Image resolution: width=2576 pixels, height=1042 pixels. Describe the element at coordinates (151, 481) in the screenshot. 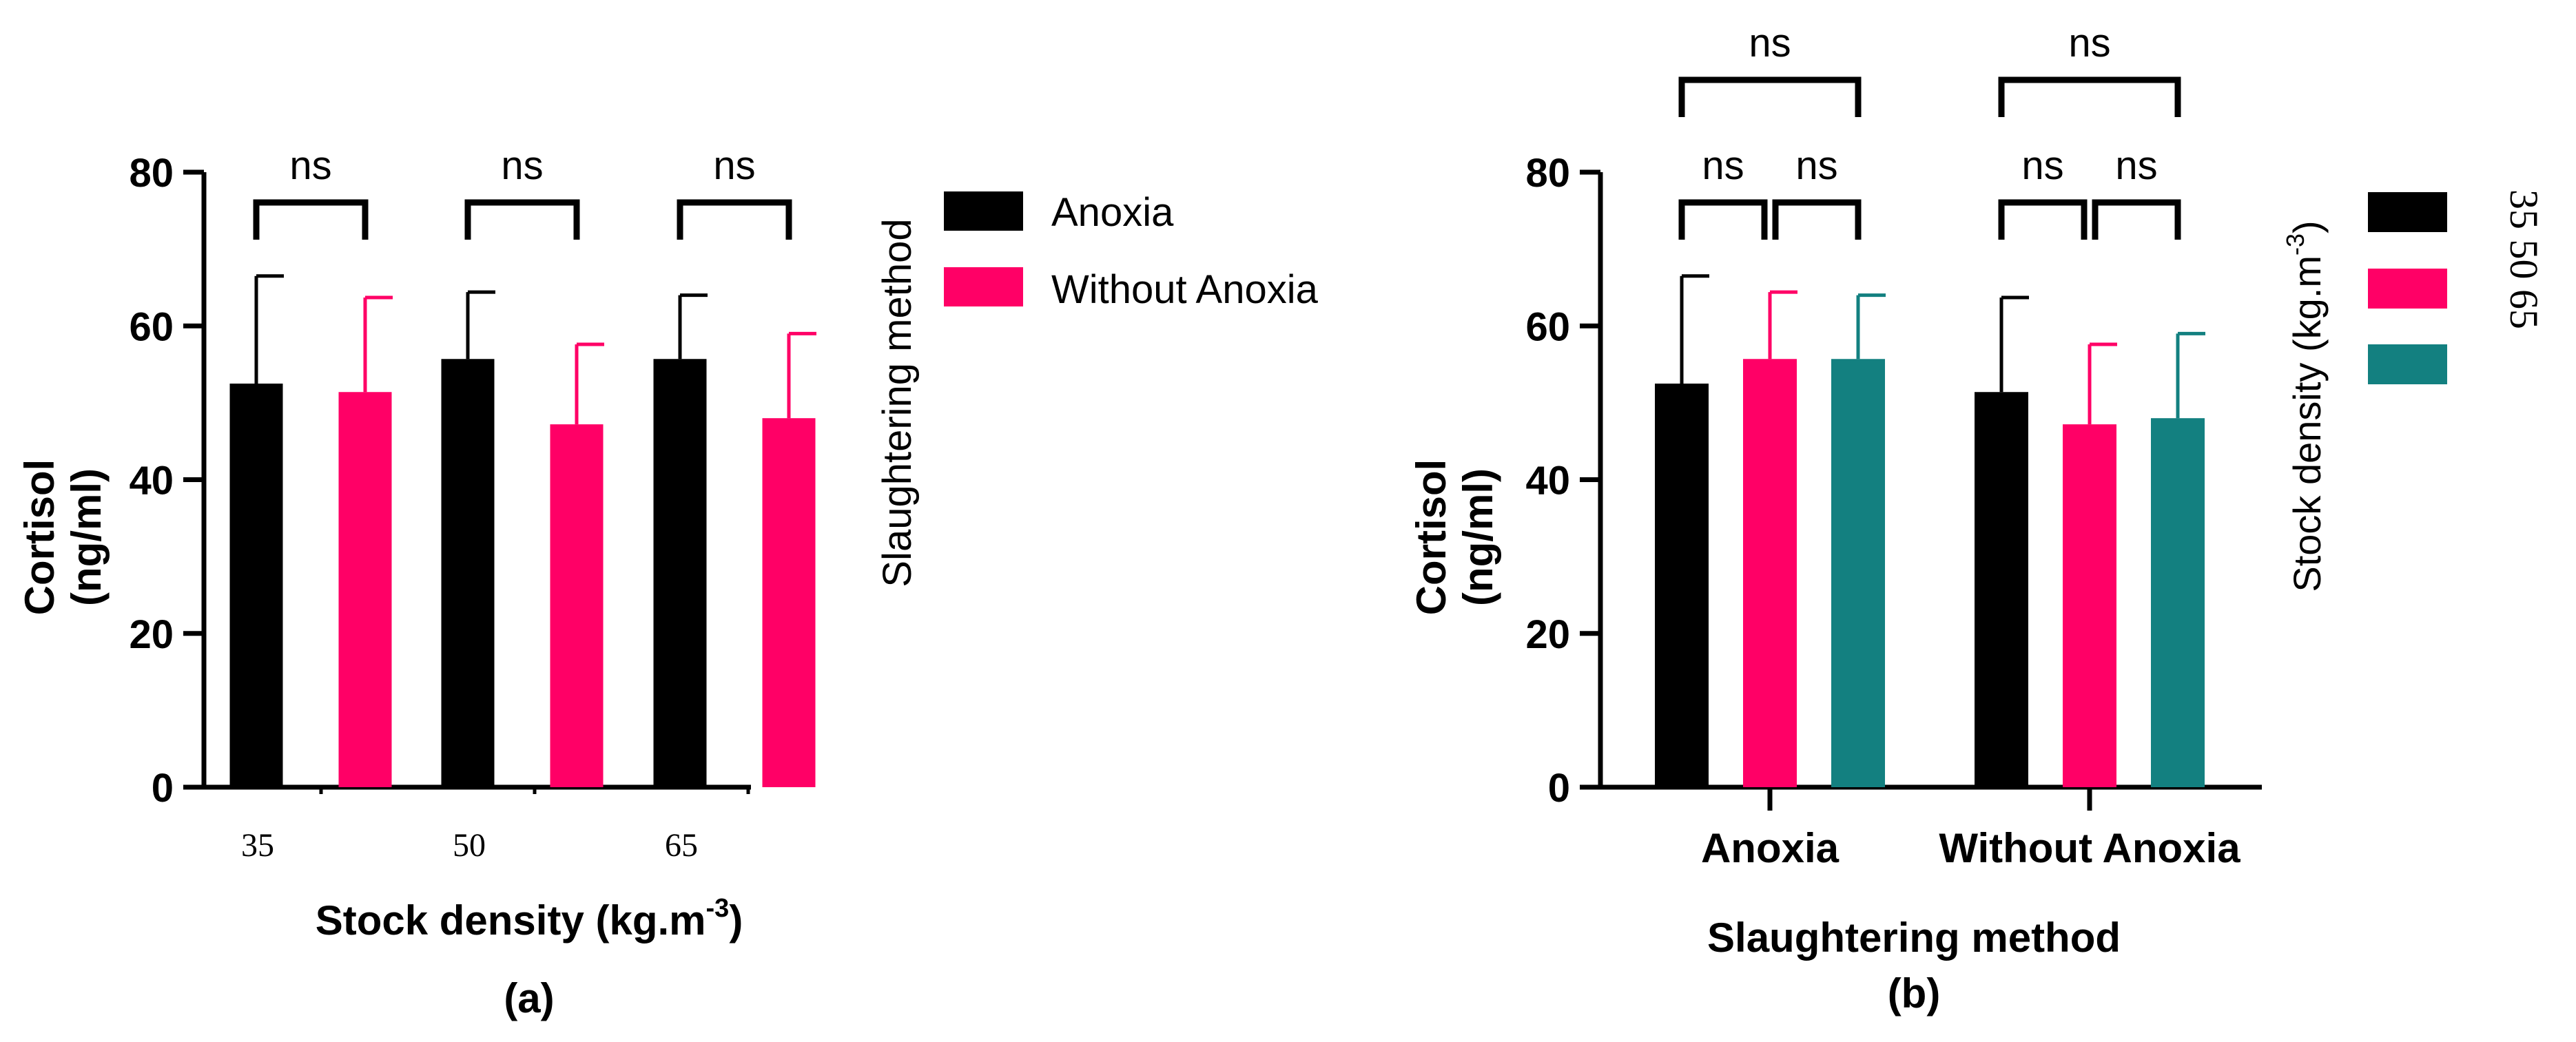

I see `panel-a-ytick-label: 40` at that location.